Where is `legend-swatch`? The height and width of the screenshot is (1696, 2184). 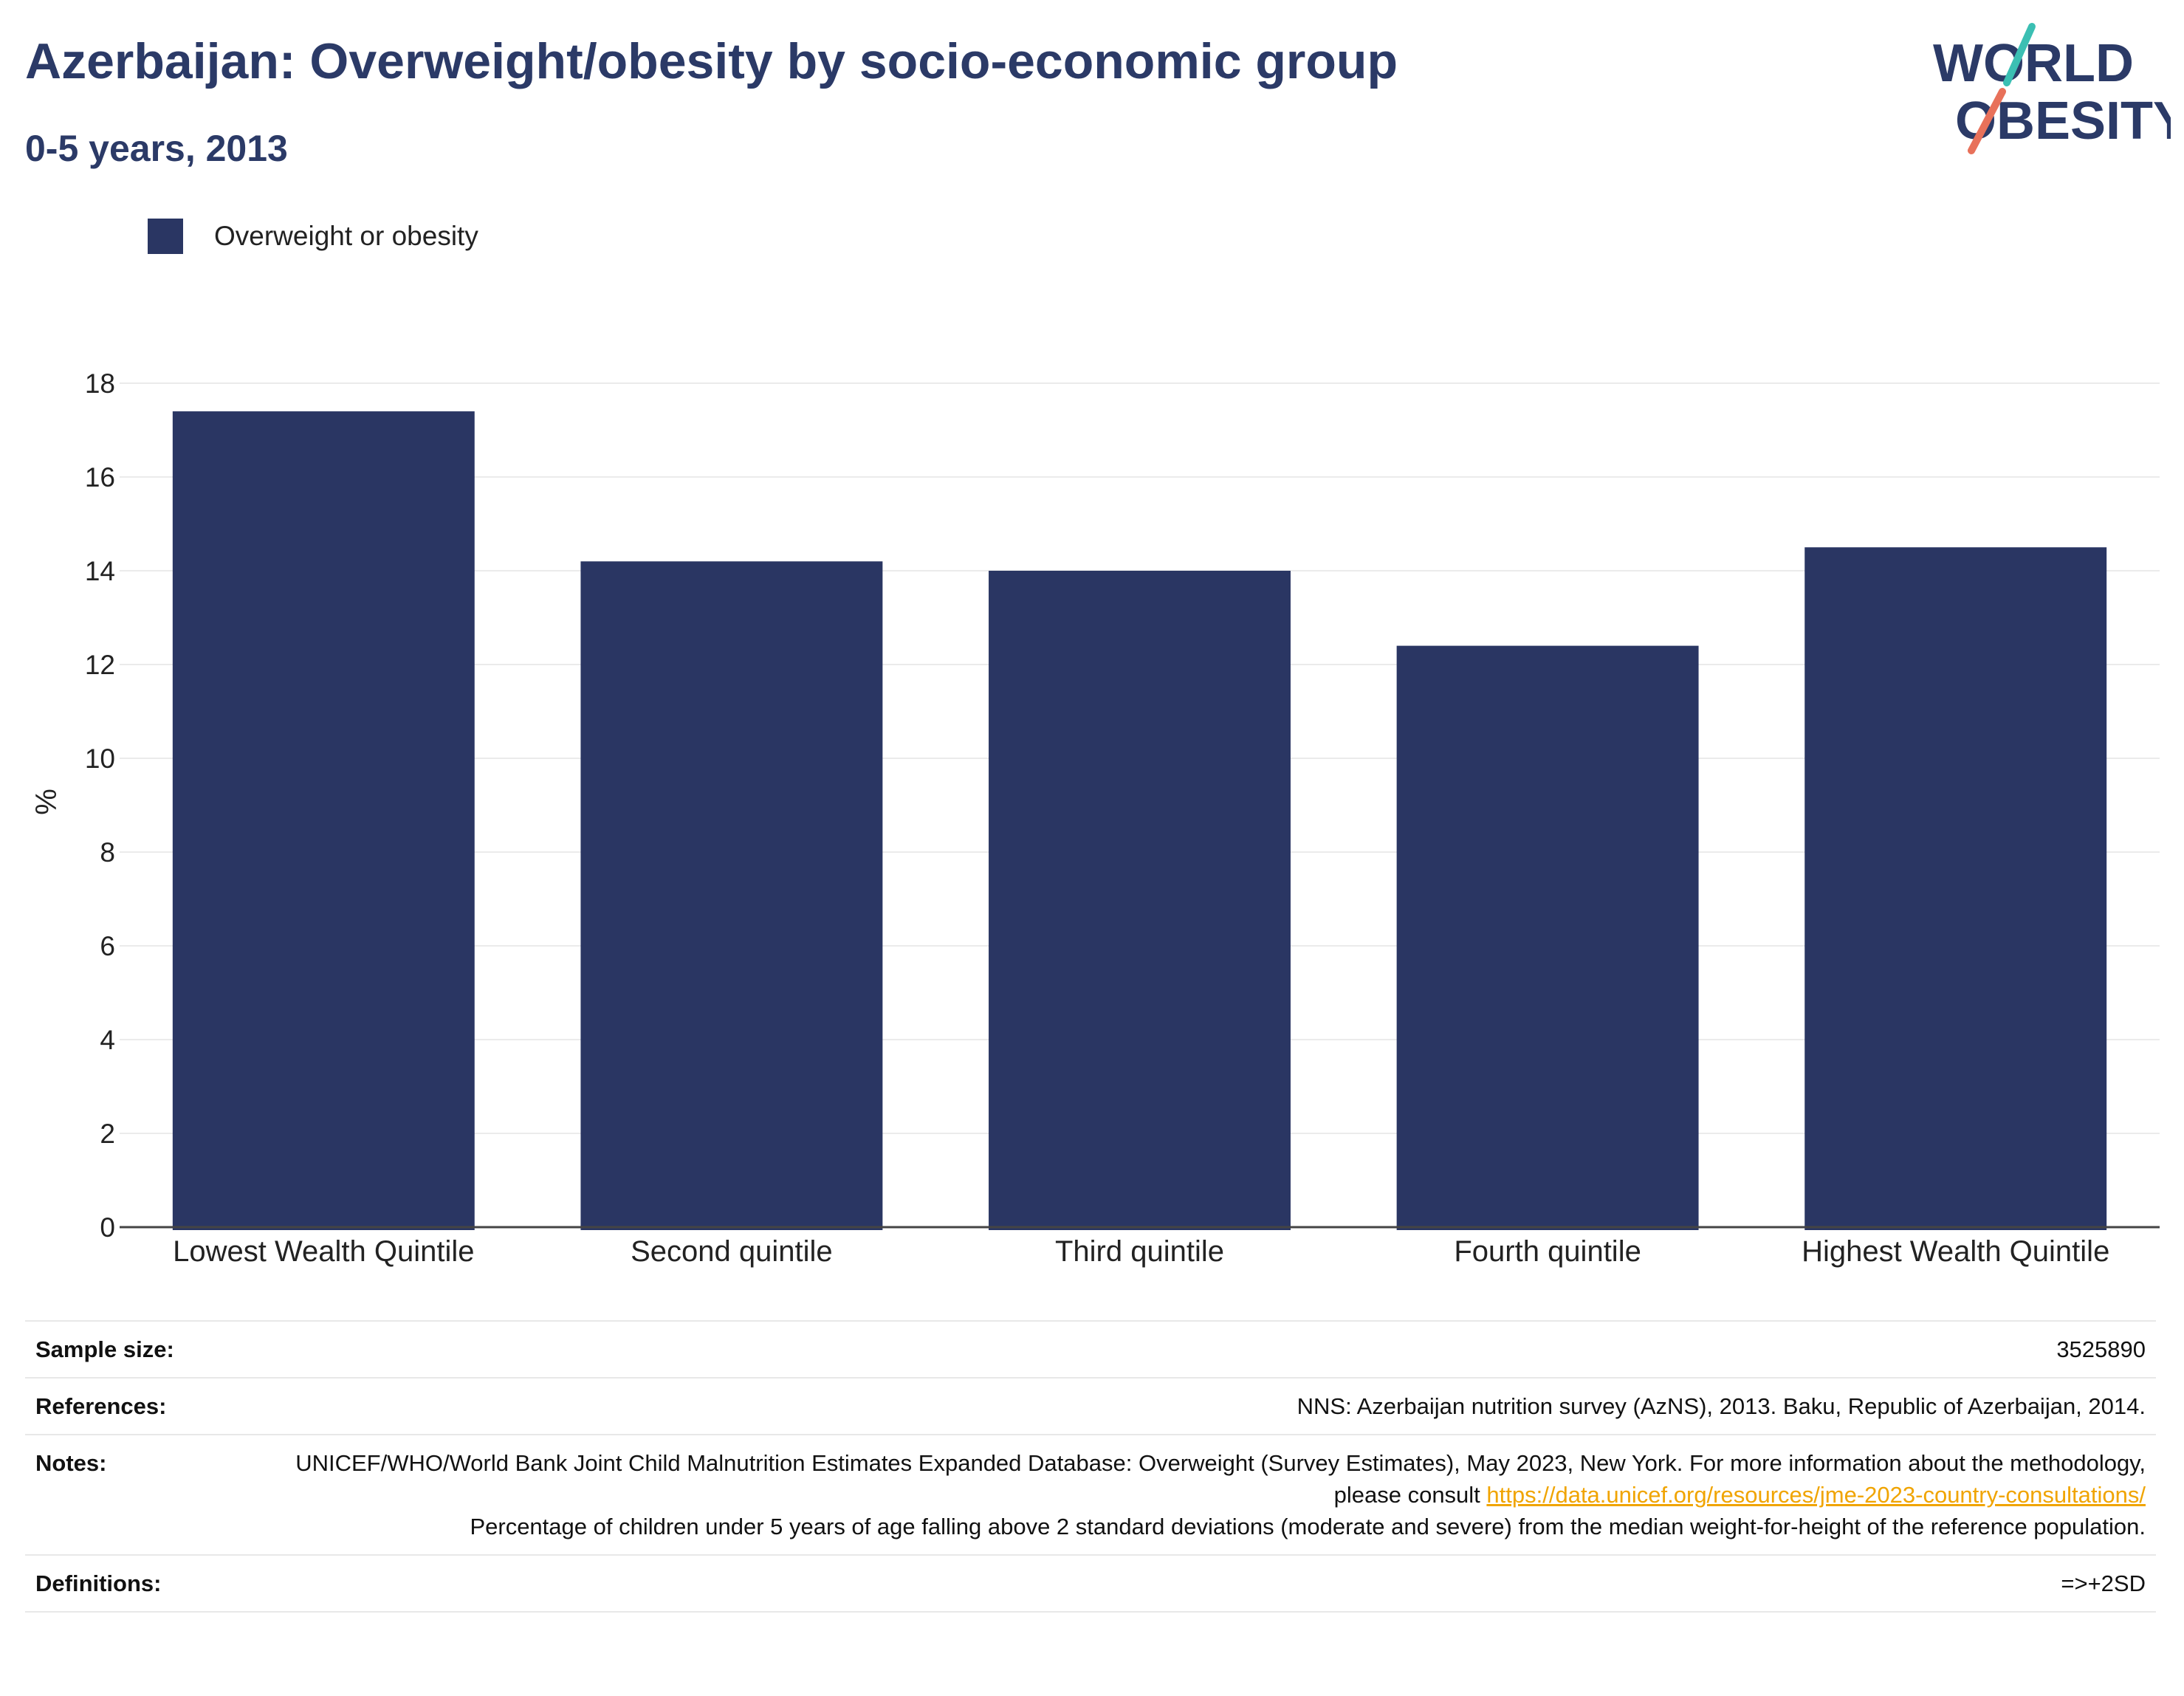
legend-swatch is located at coordinates (165, 237).